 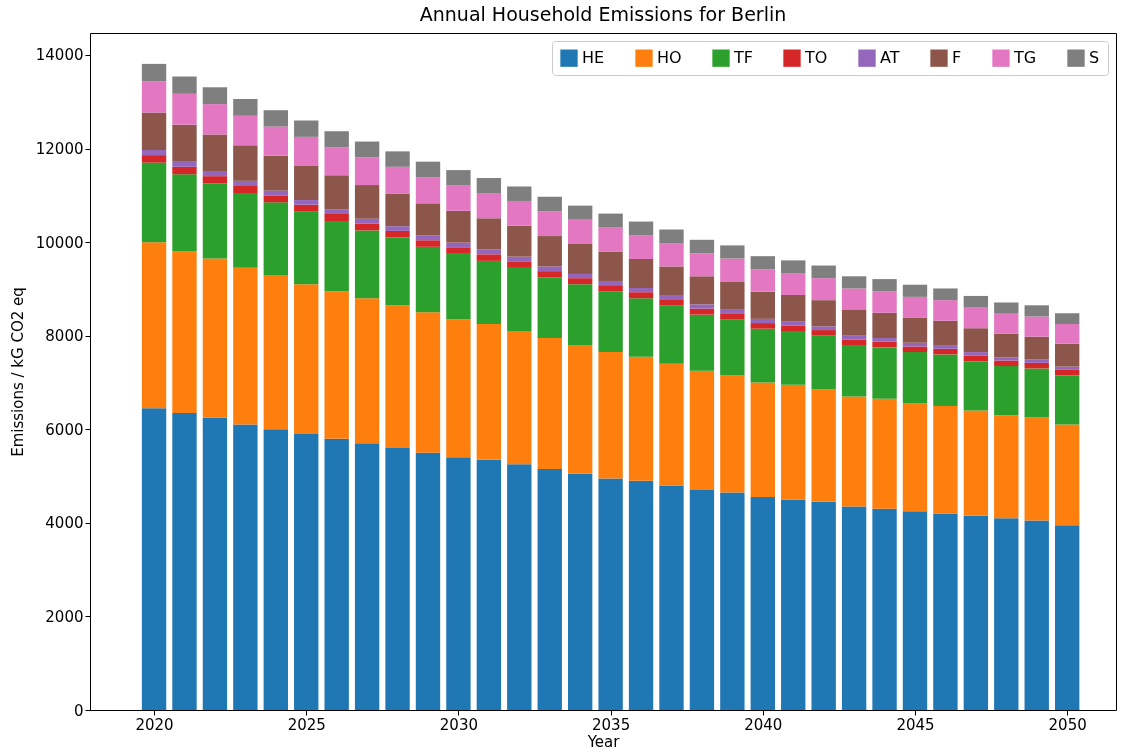 What do you see at coordinates (1094, 58) in the screenshot?
I see `legend-label: S` at bounding box center [1094, 58].